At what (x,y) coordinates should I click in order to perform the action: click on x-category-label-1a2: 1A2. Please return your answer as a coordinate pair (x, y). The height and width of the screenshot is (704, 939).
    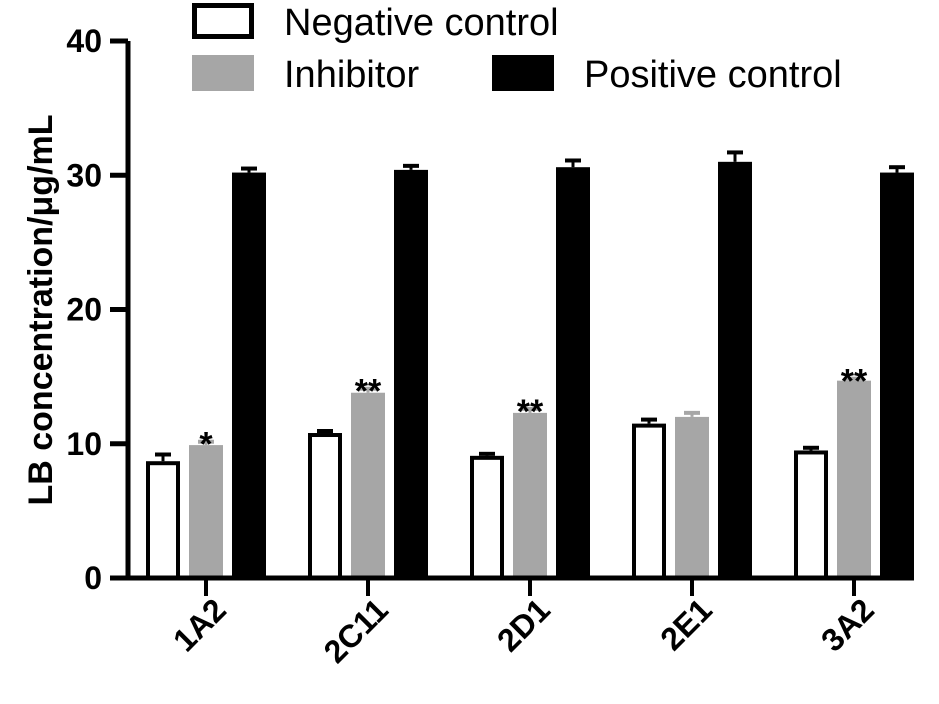
    Looking at the image, I should click on (199, 624).